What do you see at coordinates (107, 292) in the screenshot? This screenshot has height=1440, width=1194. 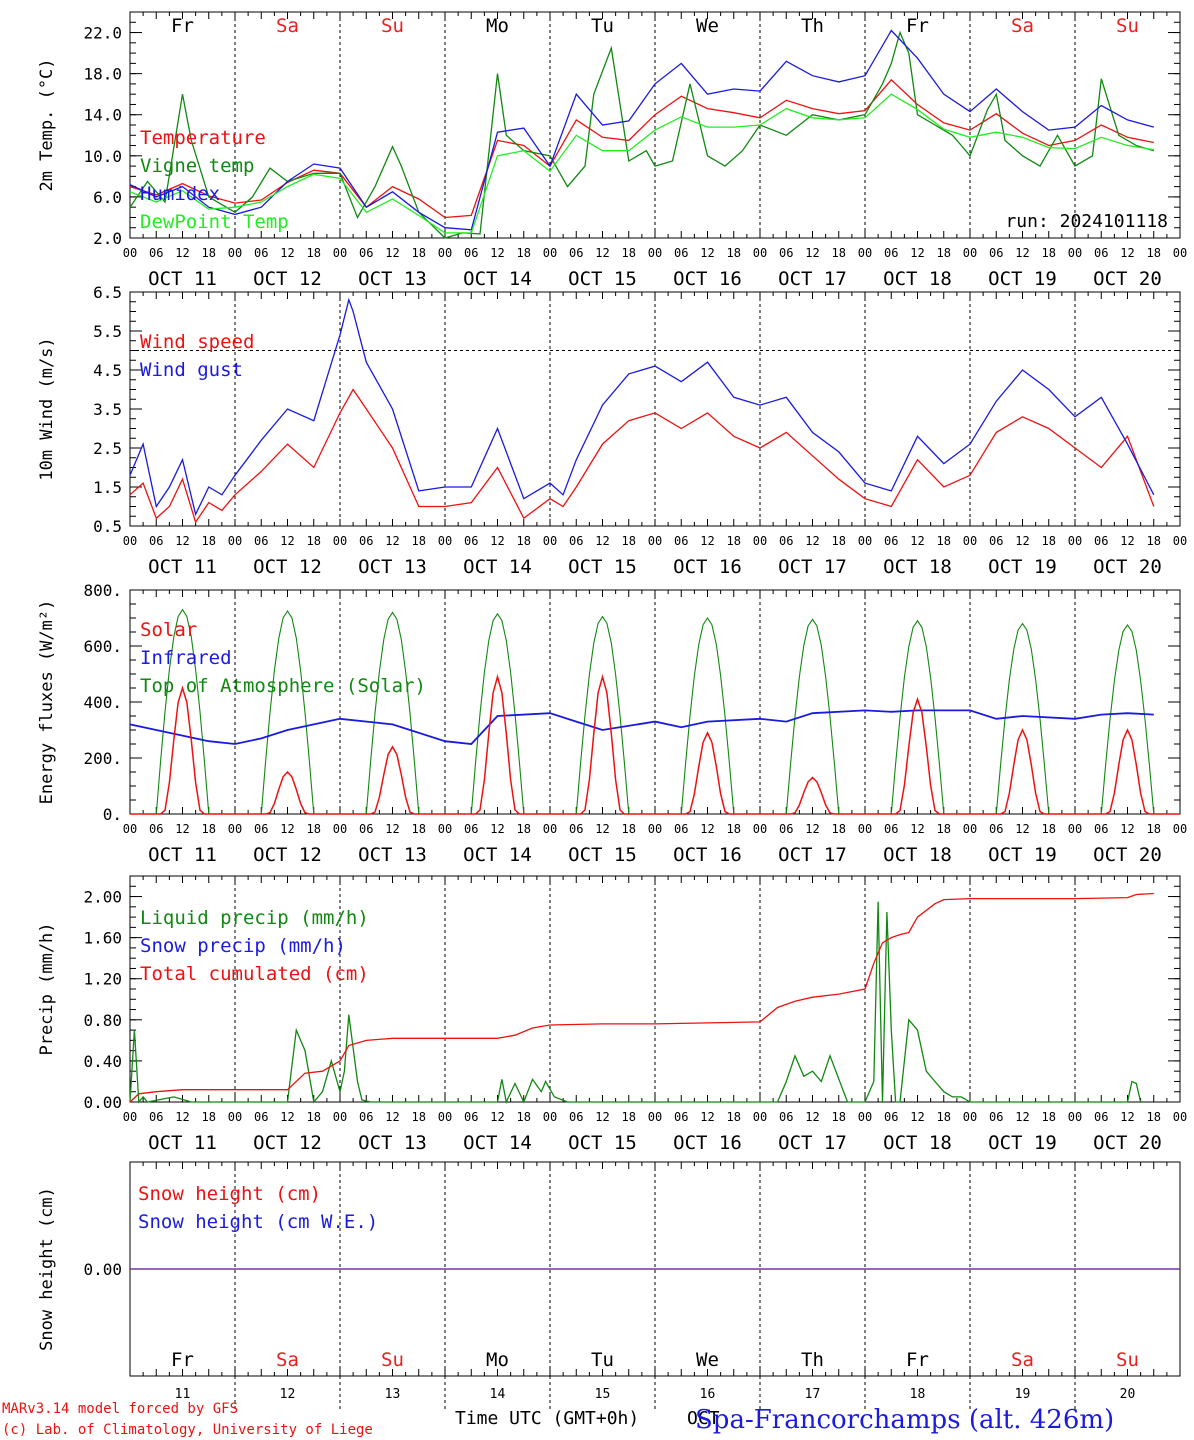 I see `y-tick-label: 6.5` at bounding box center [107, 292].